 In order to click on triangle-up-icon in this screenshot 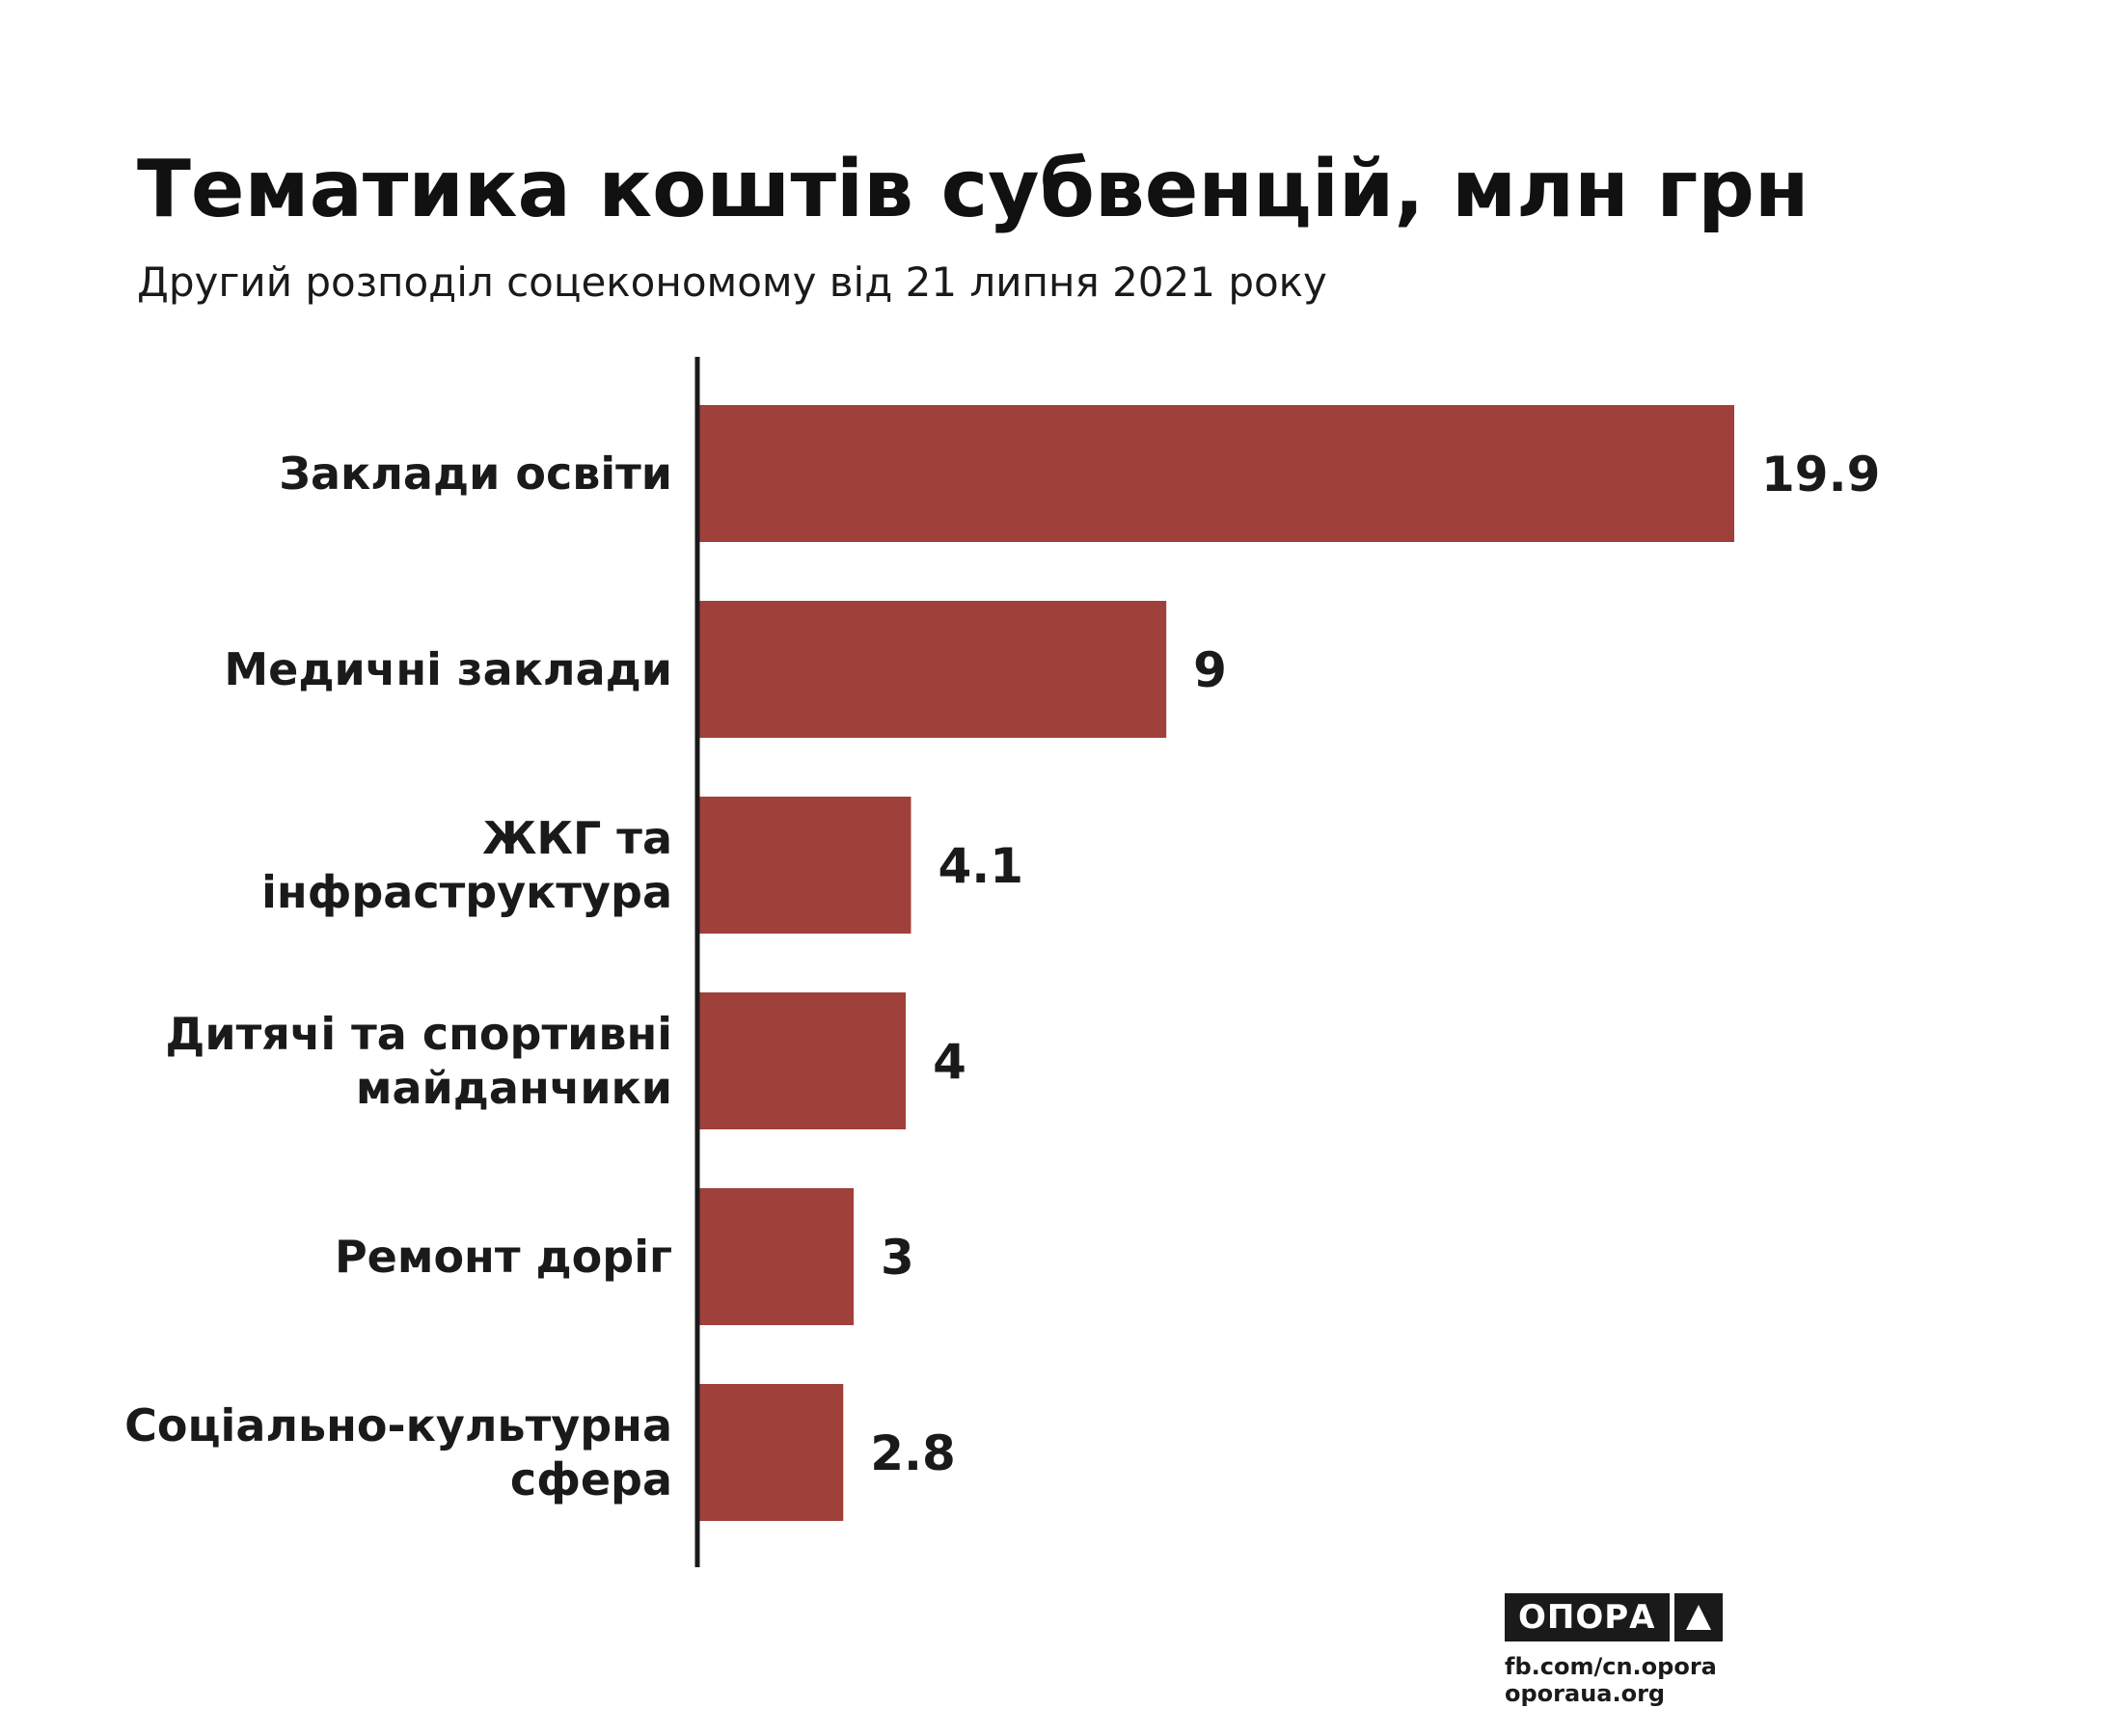, I will do `click(1698, 1617)`.